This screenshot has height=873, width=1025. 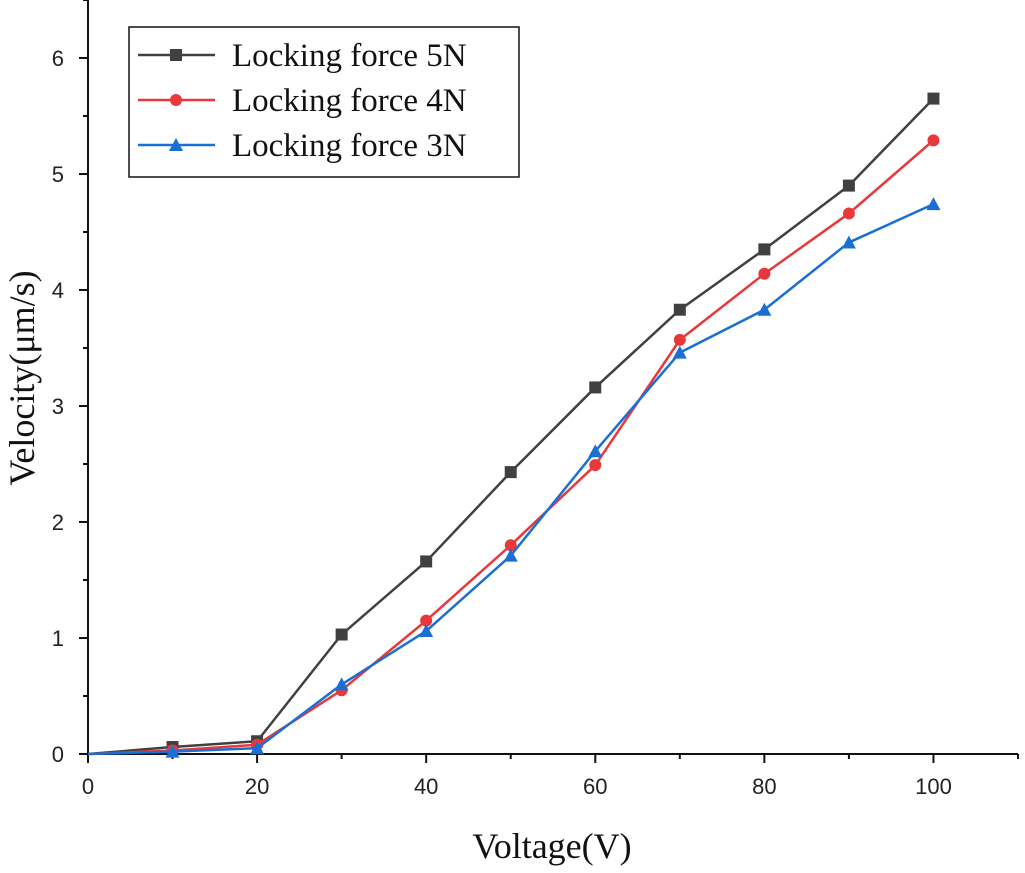 I want to click on y-tick-label: 5, so click(x=58, y=174).